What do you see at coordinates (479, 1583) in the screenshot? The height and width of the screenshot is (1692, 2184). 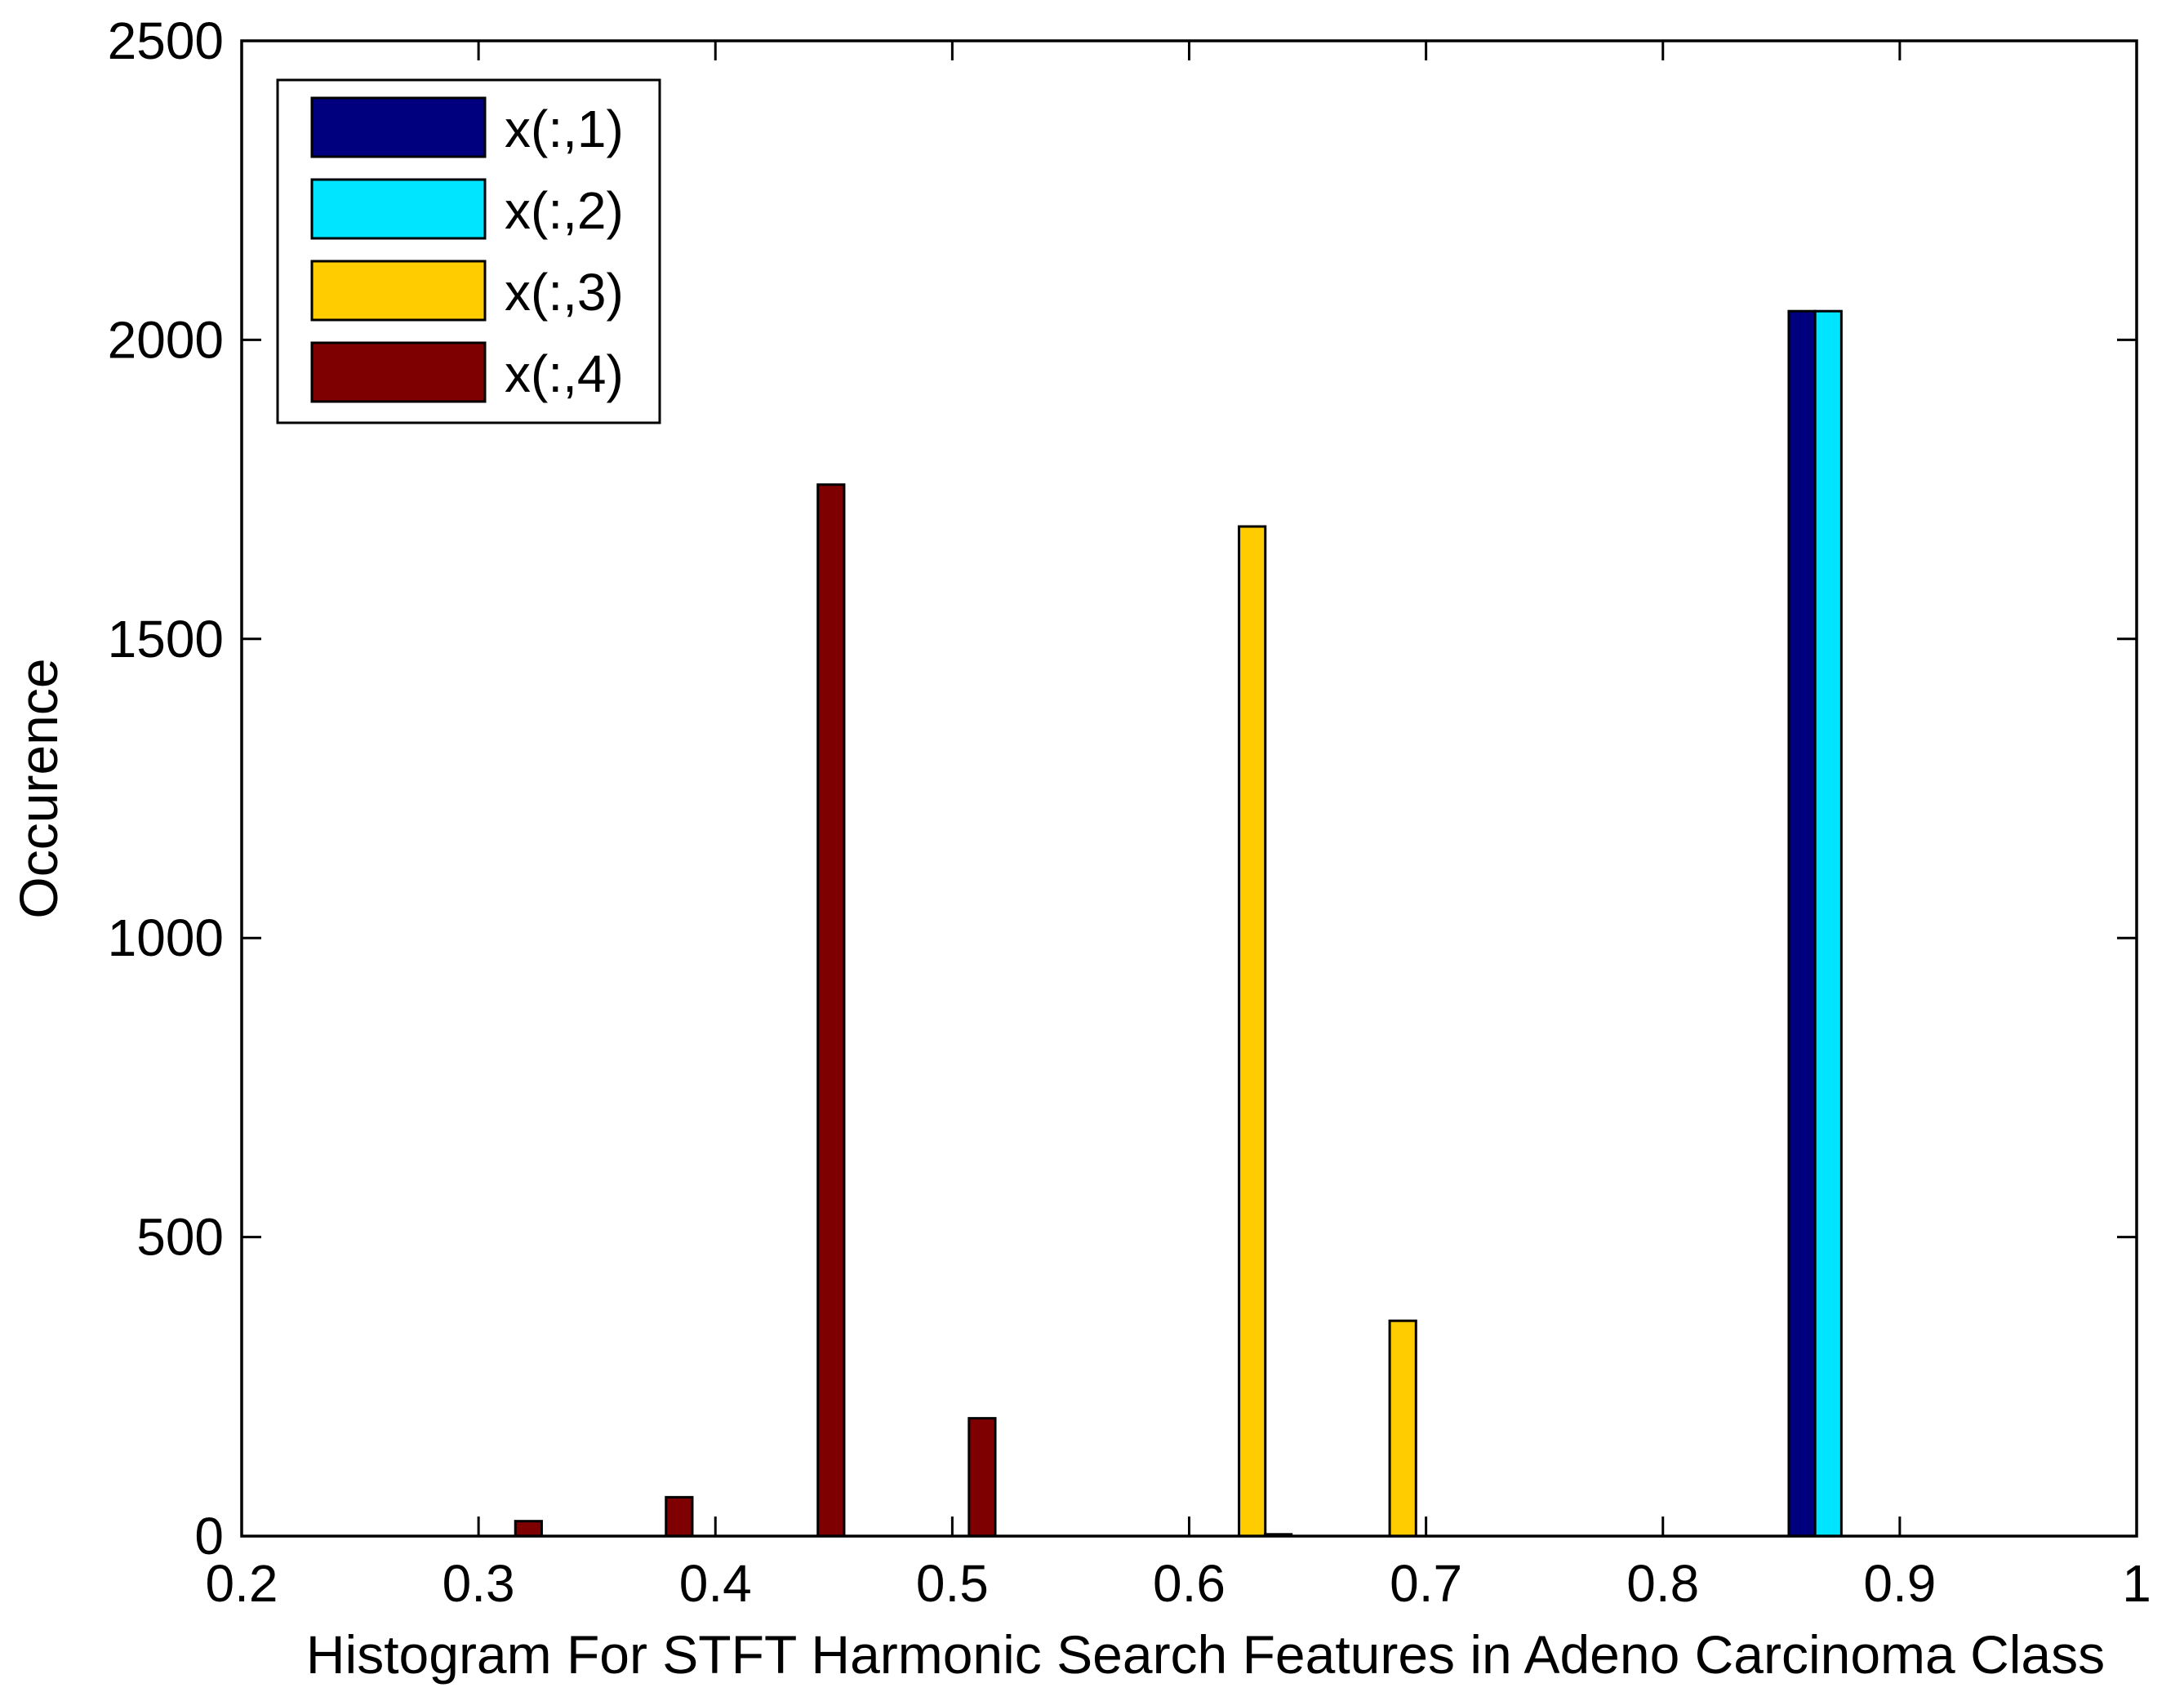 I see `x-tick-label: 0.3` at bounding box center [479, 1583].